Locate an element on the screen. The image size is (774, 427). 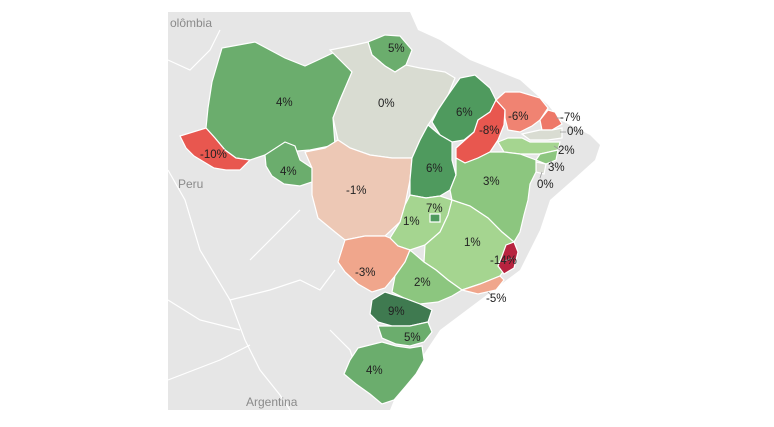
state-rio-grande-do-sul is located at coordinates (384, 373).